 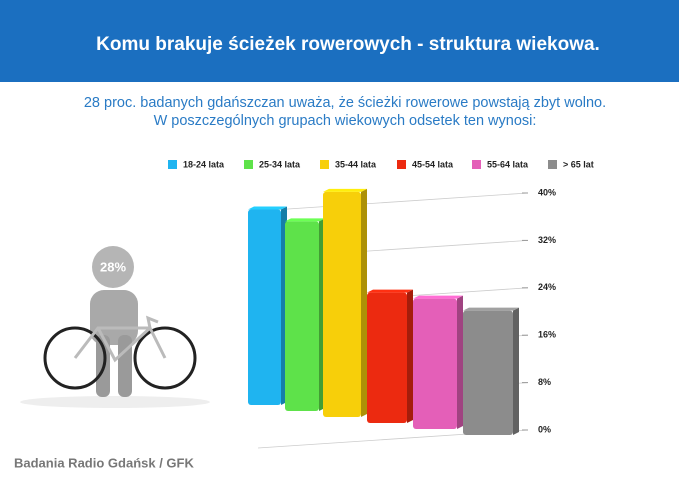 What do you see at coordinates (544, 429) in the screenshot?
I see `y-tick-label: 0%` at bounding box center [544, 429].